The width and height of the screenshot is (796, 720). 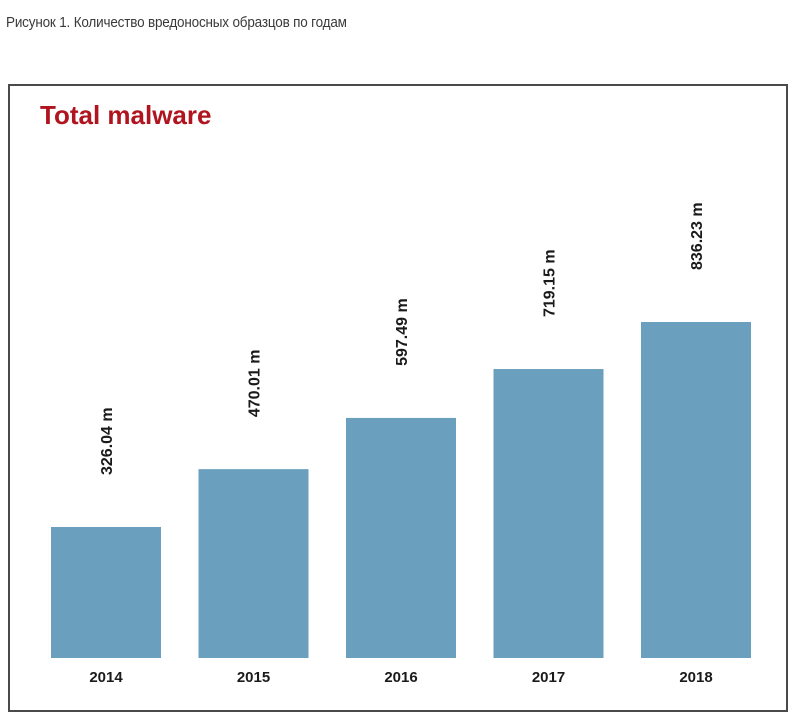 I want to click on x-tick-label: 2017, so click(x=548, y=677).